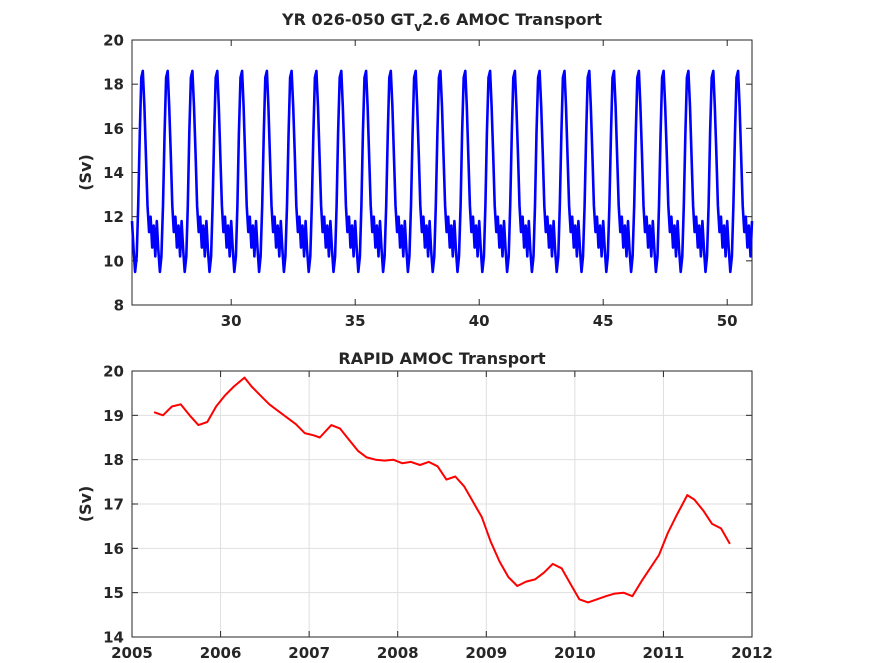 The width and height of the screenshot is (884, 663). I want to click on top-chart-title: YR 026-050 GTv2.6 AMOC Transport, so click(441, 22).